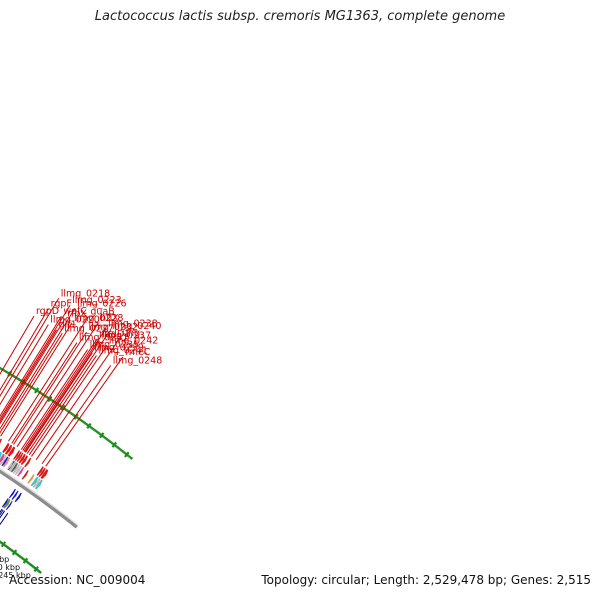  What do you see at coordinates (138, 360) in the screenshot?
I see `gene-label-llmg-0248: llmg_0248` at bounding box center [138, 360].